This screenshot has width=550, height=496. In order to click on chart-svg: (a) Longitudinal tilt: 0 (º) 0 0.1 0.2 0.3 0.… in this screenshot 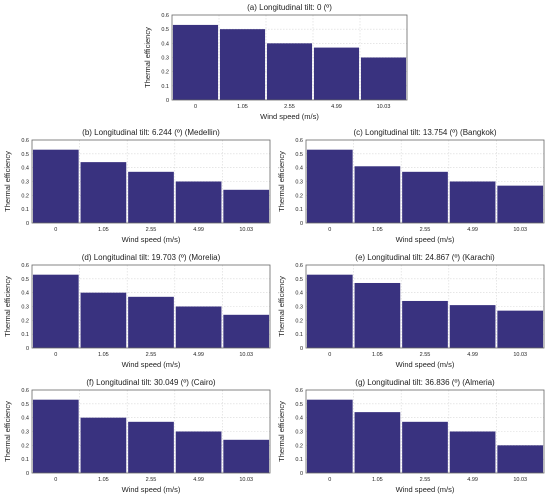, I will do `click(275, 62)`.